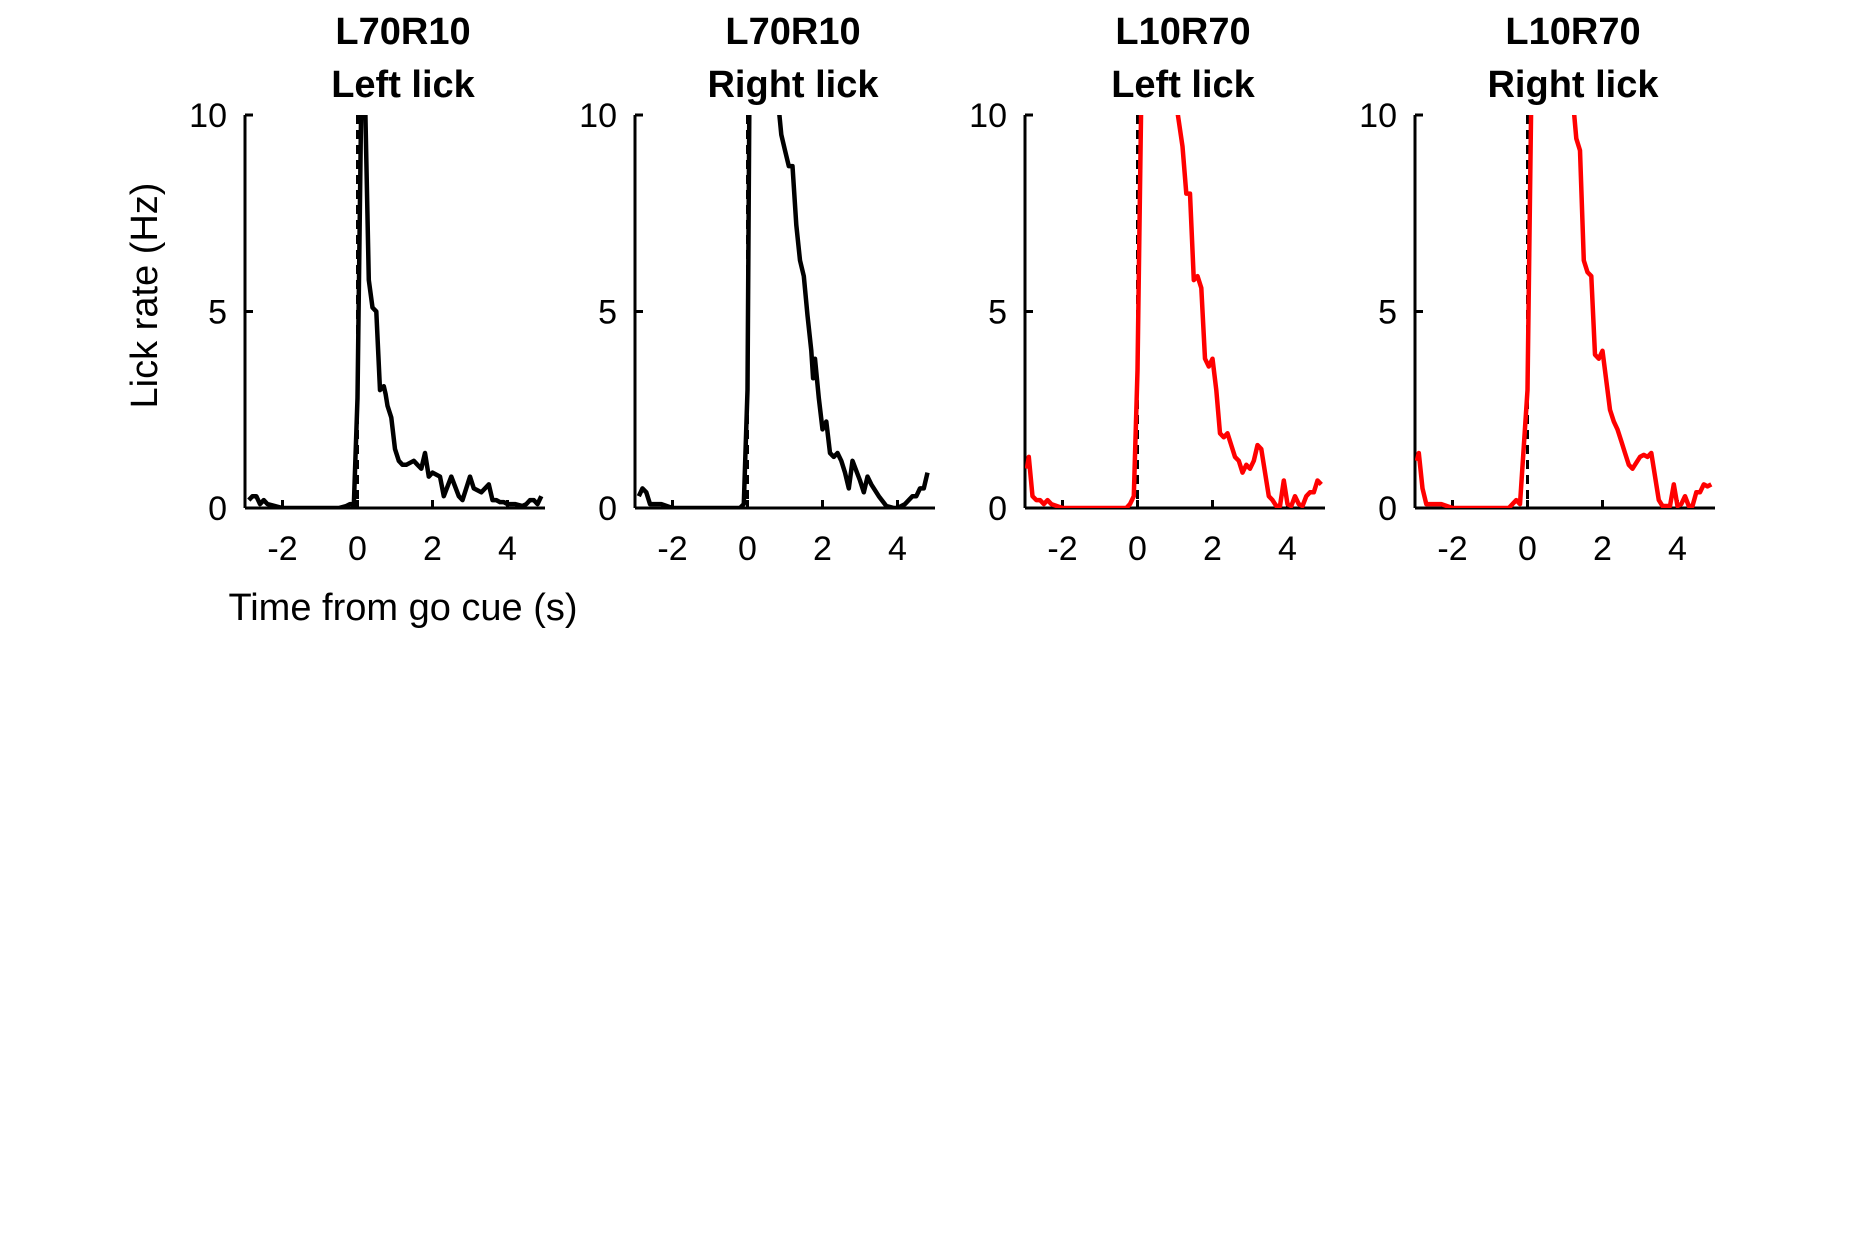  I want to click on panel-2: L70R10 Right lick 0 5 10 -2 0 2 4, so click(757, 289).